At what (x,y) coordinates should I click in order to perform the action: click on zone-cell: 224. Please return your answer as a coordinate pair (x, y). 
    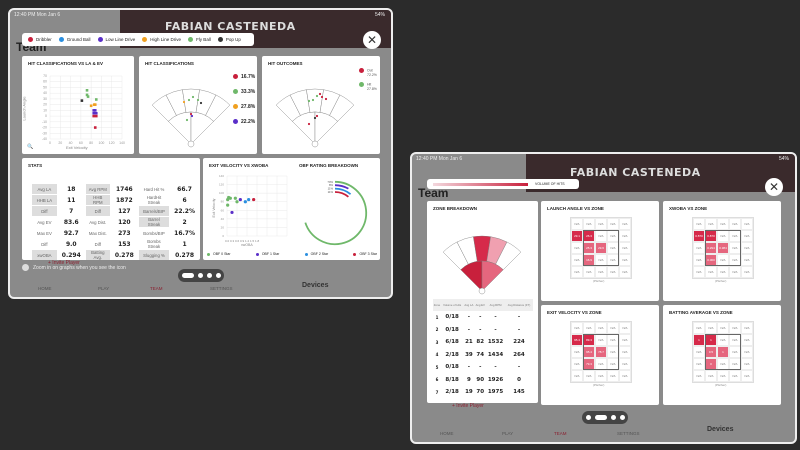
    Looking at the image, I should click on (519, 342).